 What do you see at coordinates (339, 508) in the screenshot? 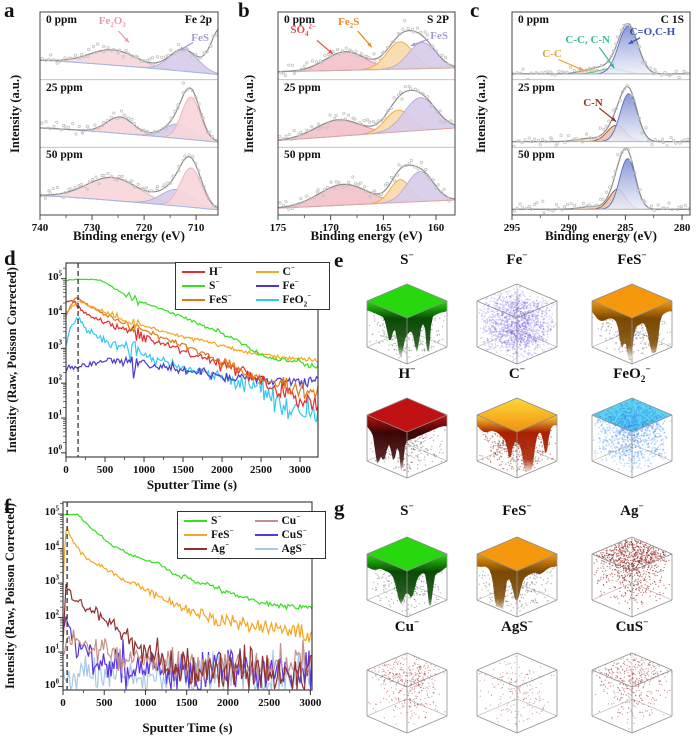
I see `panel-letter-g: g` at bounding box center [339, 508].